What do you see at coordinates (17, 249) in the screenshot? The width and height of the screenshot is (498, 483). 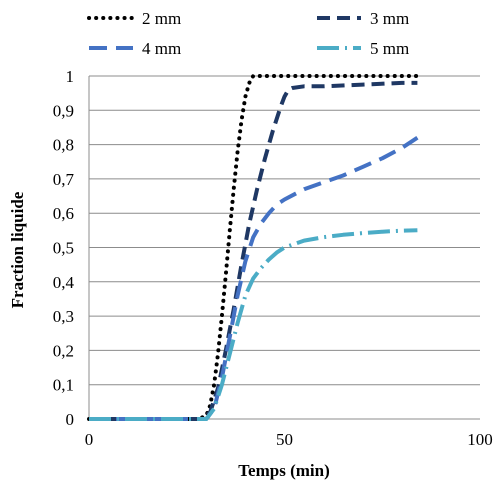 I see `y-axis-label: Fraction liquide` at bounding box center [17, 249].